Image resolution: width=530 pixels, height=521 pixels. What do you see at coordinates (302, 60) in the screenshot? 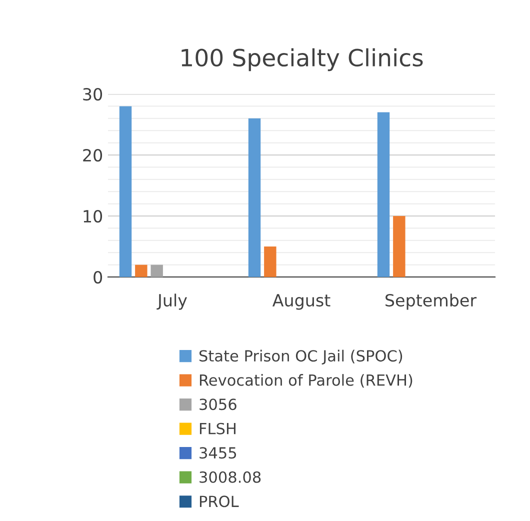
I see `chart-title: 100 Specialty Clinics` at bounding box center [302, 60].